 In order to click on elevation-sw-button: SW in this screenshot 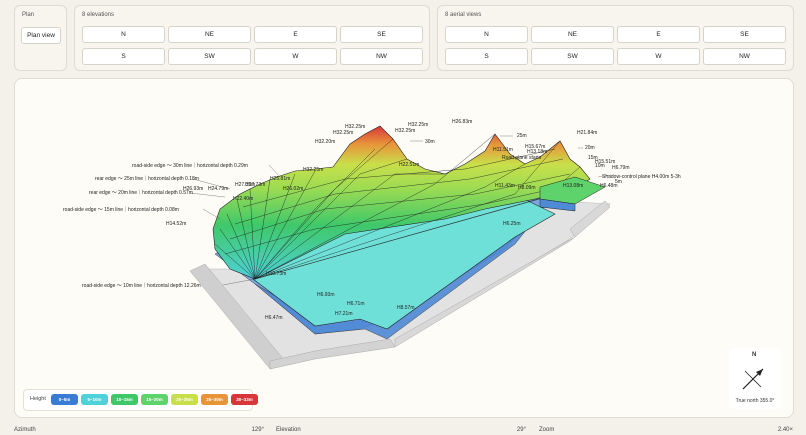, I will do `click(209, 56)`.